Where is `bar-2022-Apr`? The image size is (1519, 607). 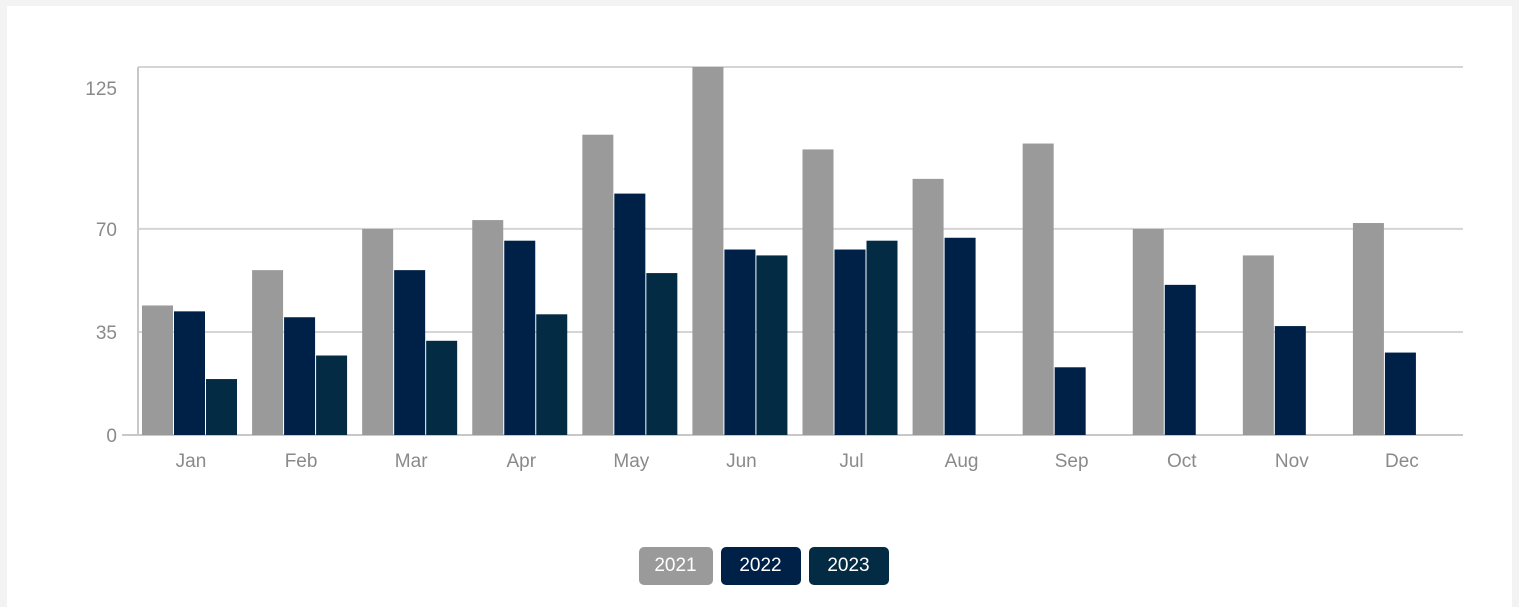 bar-2022-Apr is located at coordinates (520, 337).